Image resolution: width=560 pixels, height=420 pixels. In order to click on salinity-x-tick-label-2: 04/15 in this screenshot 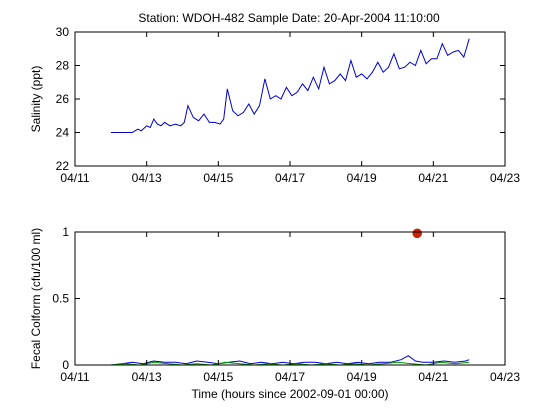, I will do `click(218, 178)`.